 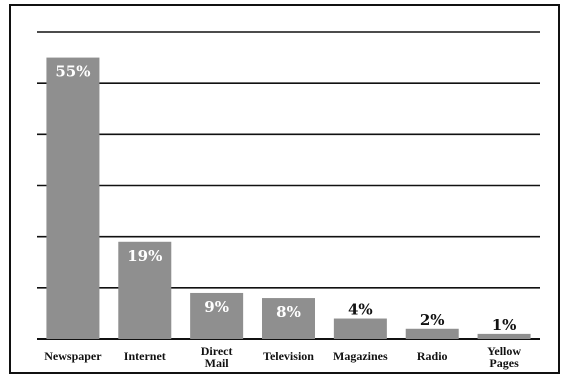 I want to click on tick-label-television: Television, so click(x=288, y=356).